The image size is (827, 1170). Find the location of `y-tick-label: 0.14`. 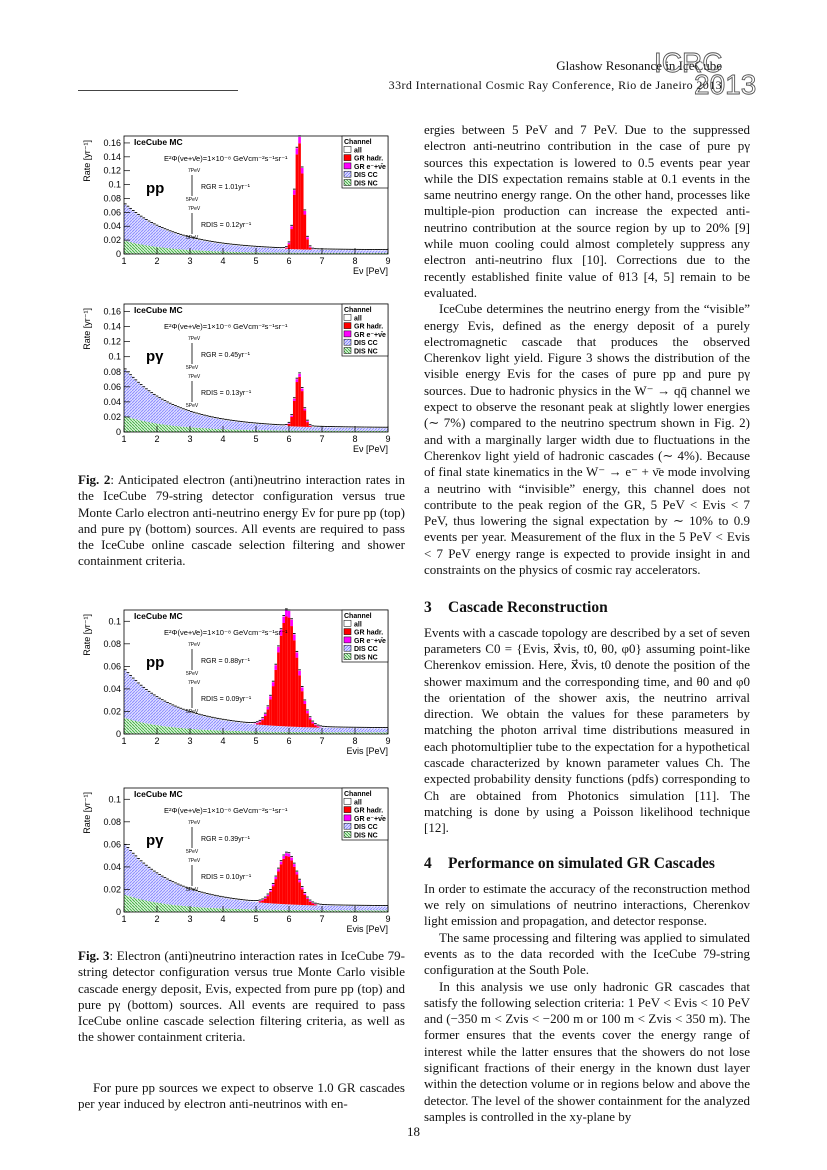

y-tick-label: 0.14 is located at coordinates (112, 327).